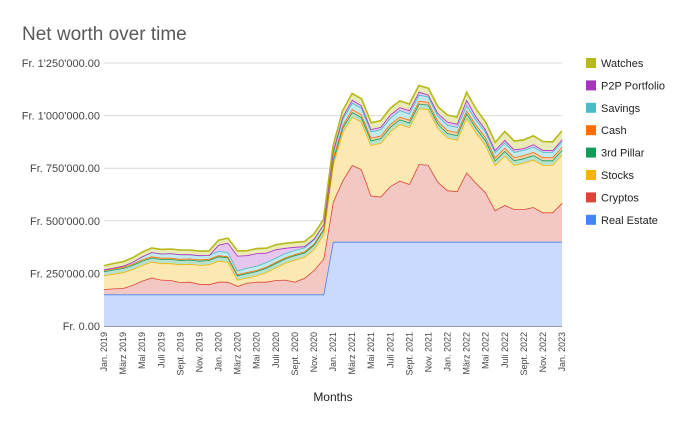 The height and width of the screenshot is (431, 690). Describe the element at coordinates (467, 353) in the screenshot. I see `x-tick-label: März 2022` at that location.